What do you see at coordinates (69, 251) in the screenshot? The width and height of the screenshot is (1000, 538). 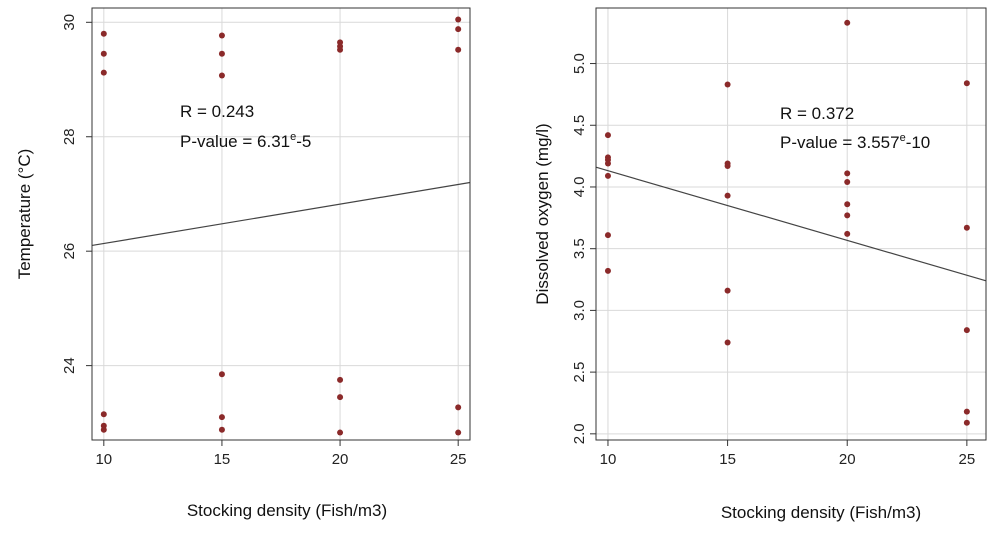 I see `y-tick-label: 26` at bounding box center [69, 251].